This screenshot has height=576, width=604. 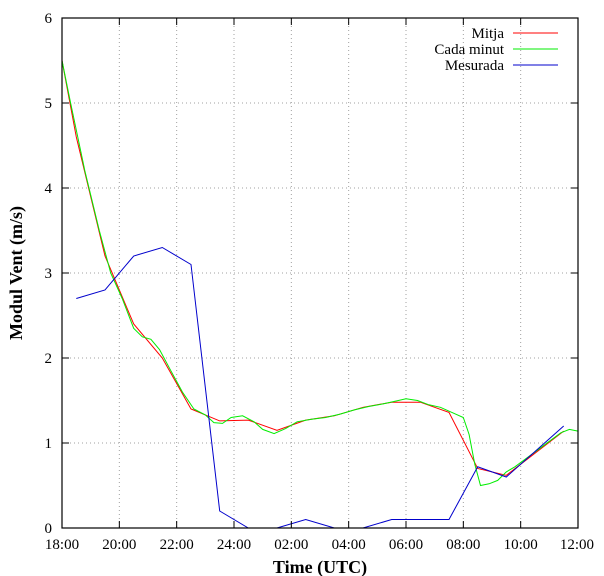 I want to click on x-tick-label: 12:00, so click(x=577, y=545).